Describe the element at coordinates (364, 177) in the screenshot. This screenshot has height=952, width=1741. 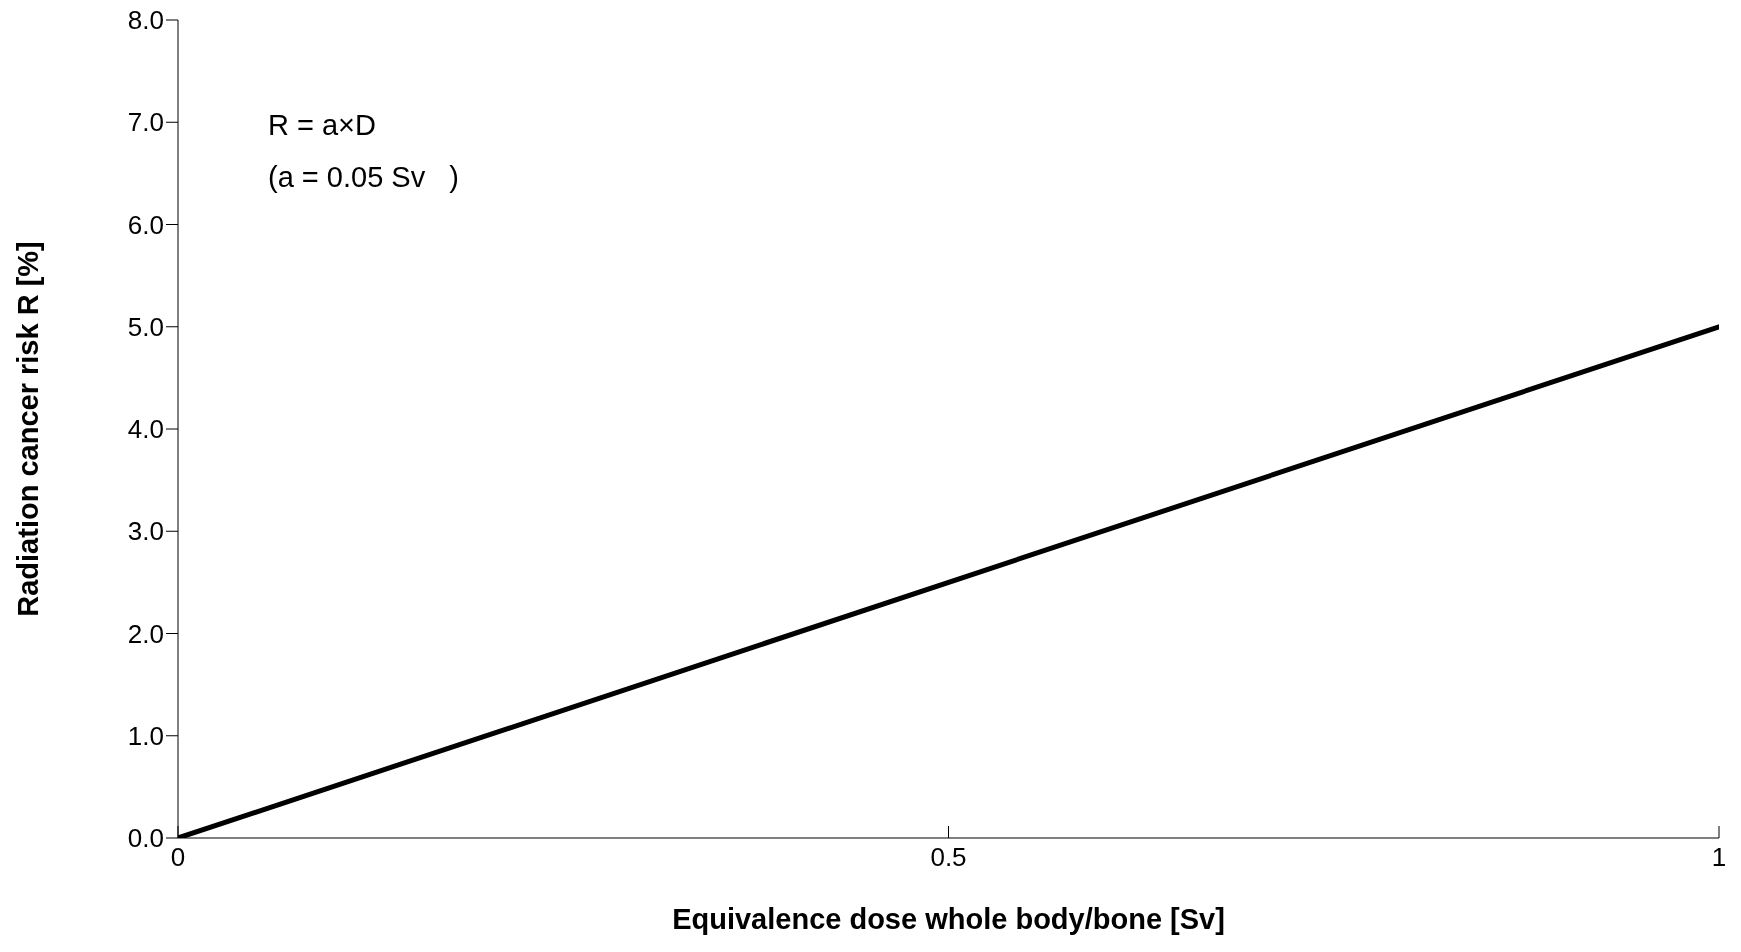
I see `annotation: (a = 0.05 Sv )` at that location.